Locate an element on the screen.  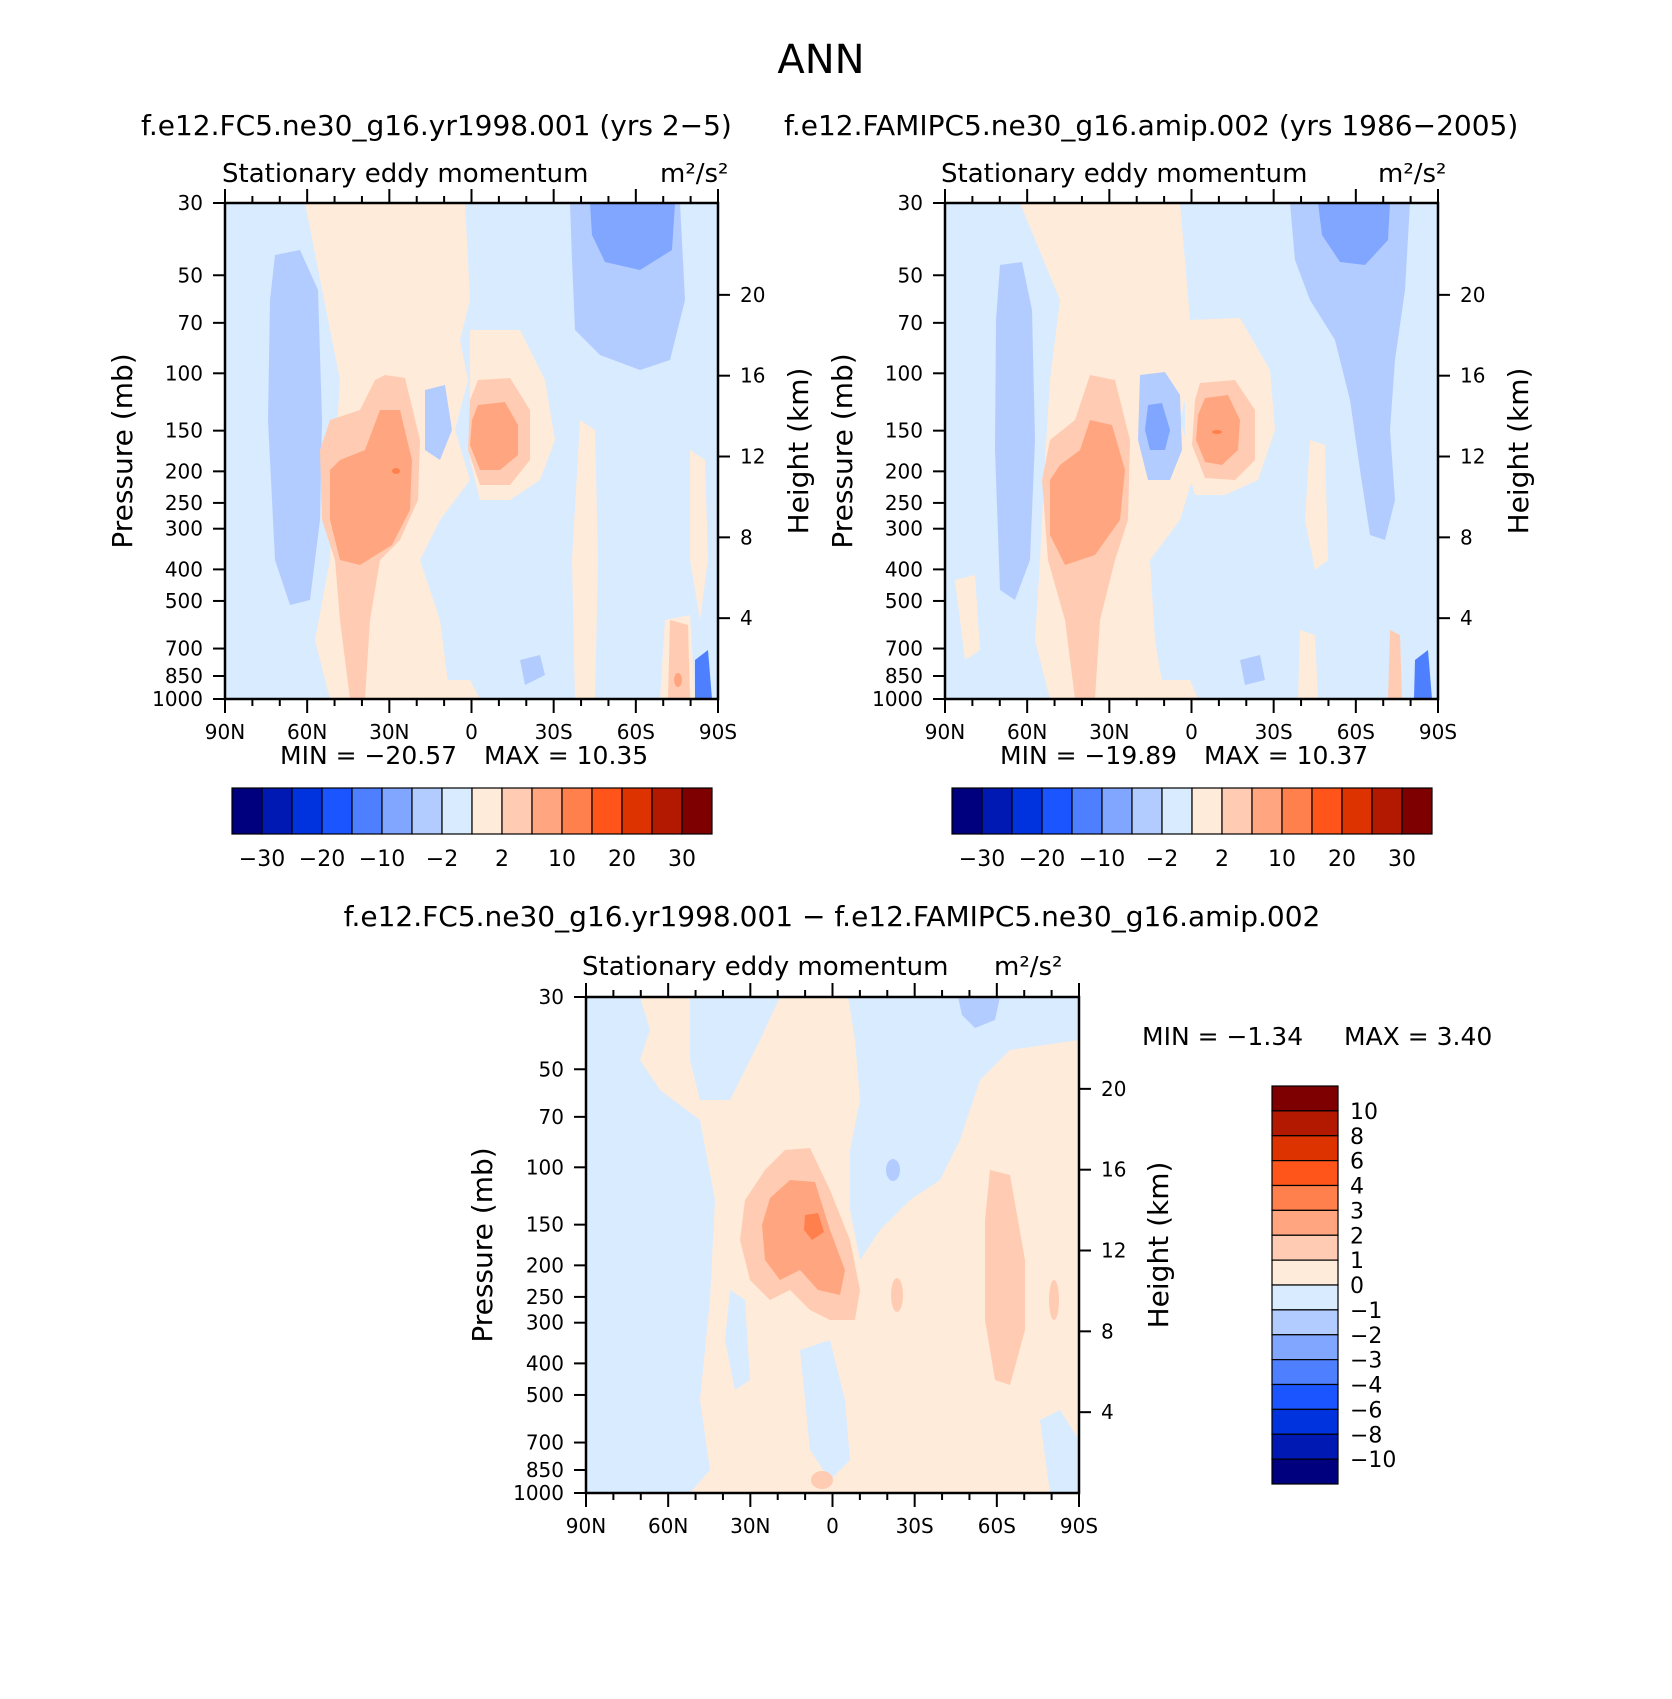
colorbar-label: 1 is located at coordinates (1357, 1261).